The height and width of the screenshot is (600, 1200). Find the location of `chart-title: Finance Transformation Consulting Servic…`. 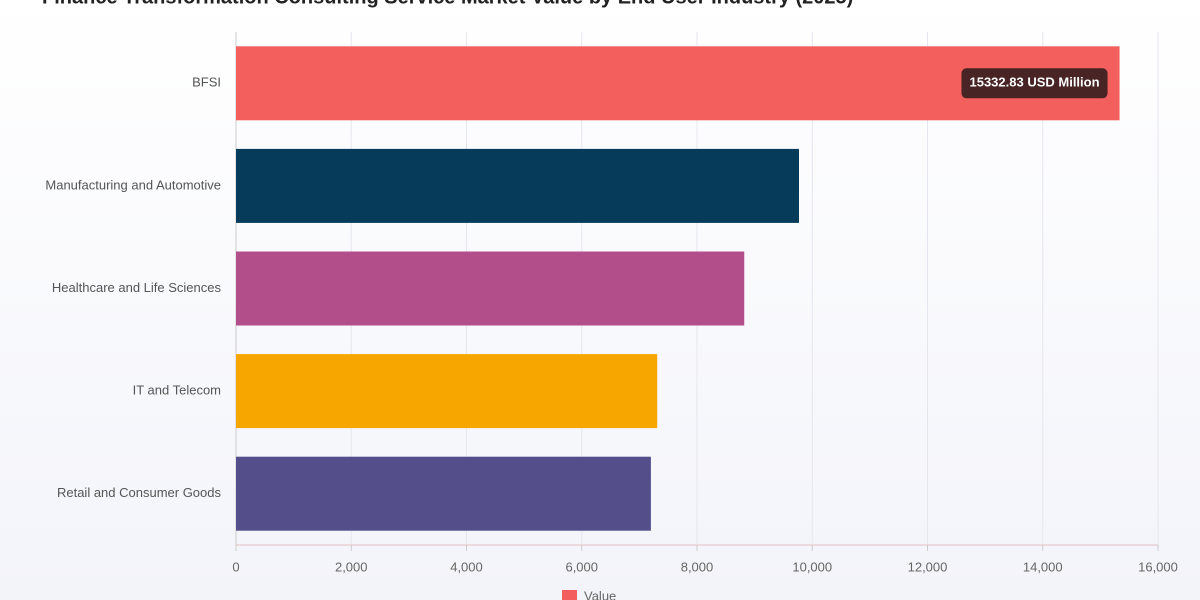

chart-title: Finance Transformation Consulting Servic… is located at coordinates (447, 4).